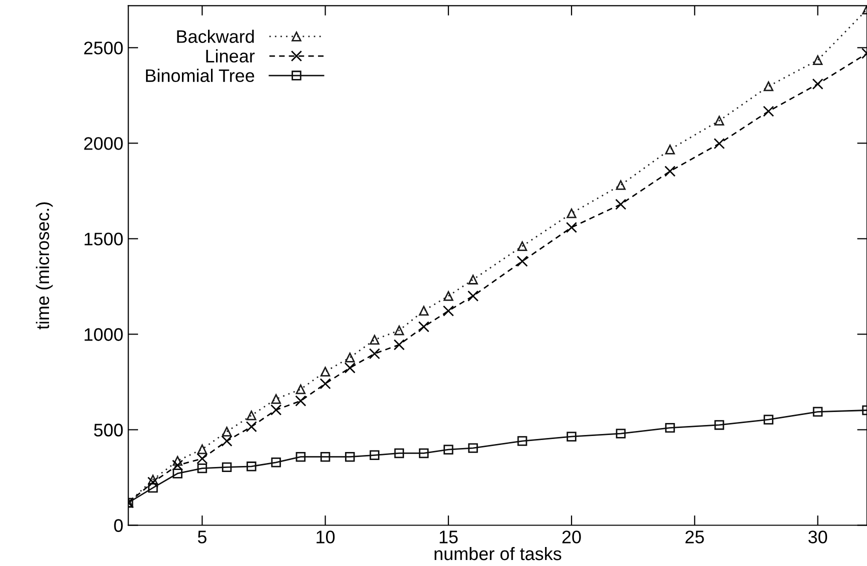 This screenshot has width=867, height=566. Describe the element at coordinates (325, 537) in the screenshot. I see `x-tick-label: 10` at that location.